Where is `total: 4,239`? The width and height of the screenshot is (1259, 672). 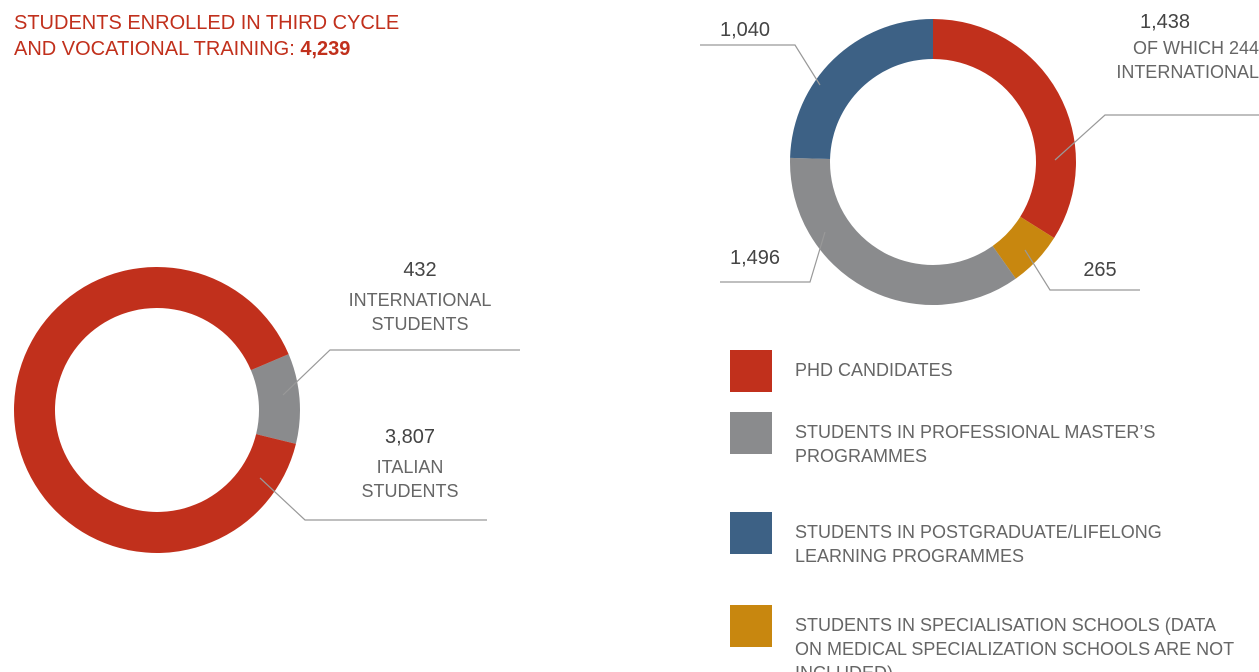
total: 4,239 is located at coordinates (325, 49).